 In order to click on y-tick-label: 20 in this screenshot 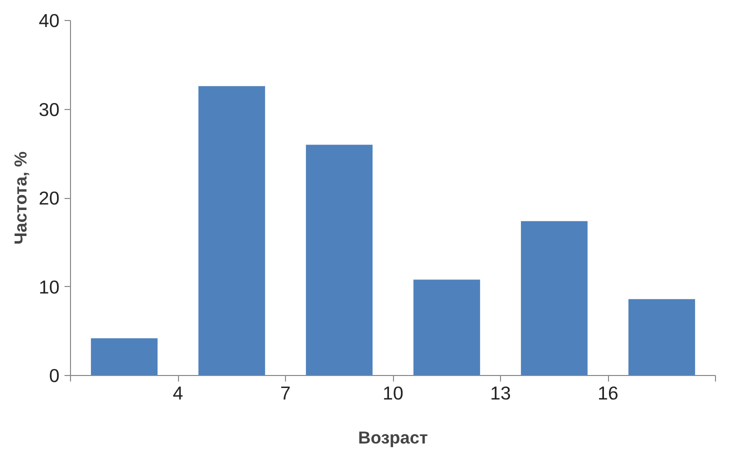, I will do `click(49, 198)`.